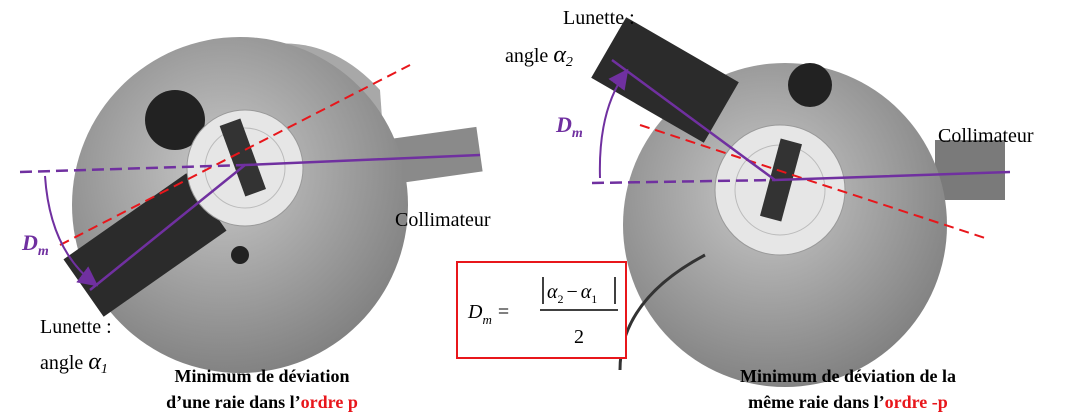 This screenshot has height=416, width=1073. I want to click on caption-line: Minimum de déviation, so click(261, 376).